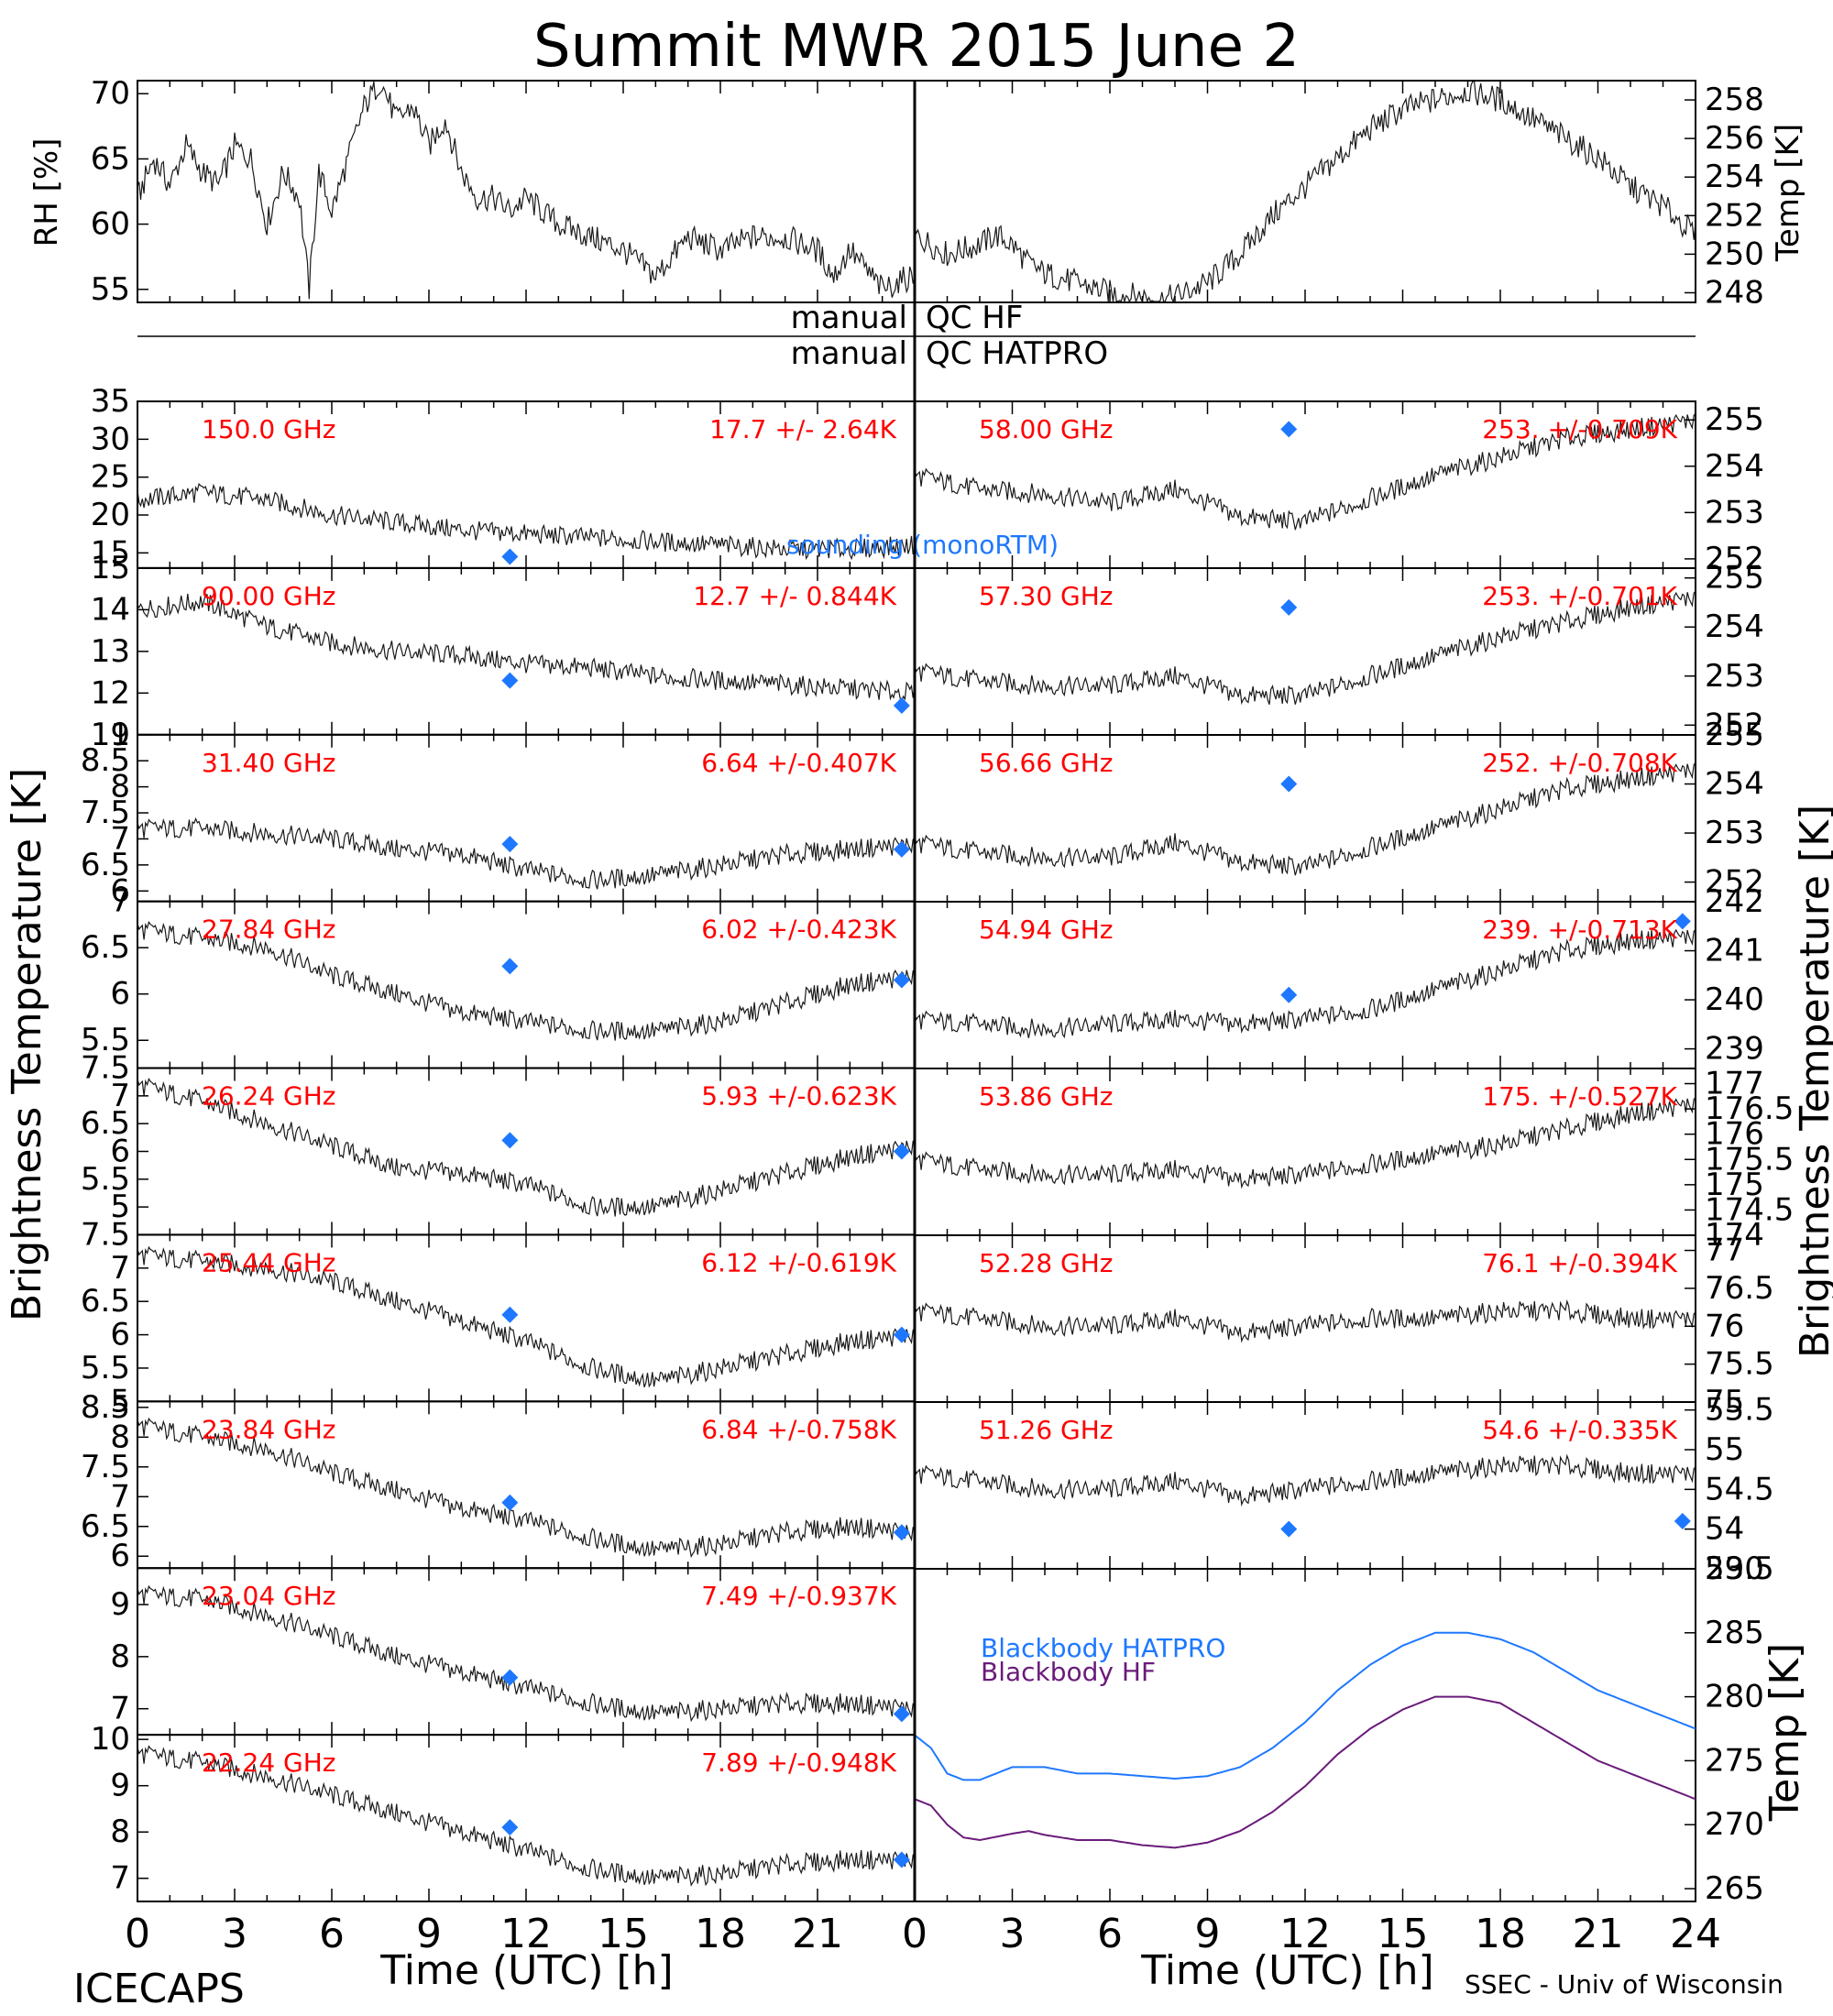  What do you see at coordinates (1749, 1108) in the screenshot?
I see `y-tick-label: 176.5` at bounding box center [1749, 1108].